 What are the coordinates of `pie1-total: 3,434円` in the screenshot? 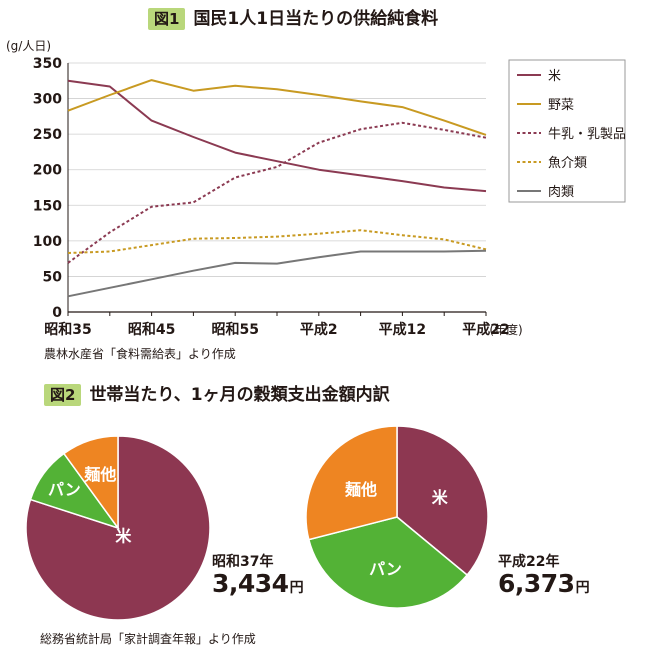 It's located at (258, 583).